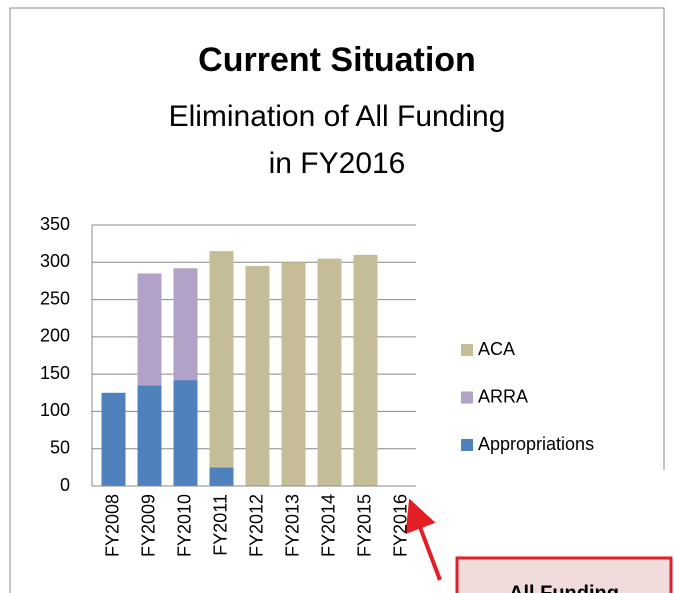 The width and height of the screenshot is (674, 593). I want to click on x-tick-label: FY2009, so click(148, 525).